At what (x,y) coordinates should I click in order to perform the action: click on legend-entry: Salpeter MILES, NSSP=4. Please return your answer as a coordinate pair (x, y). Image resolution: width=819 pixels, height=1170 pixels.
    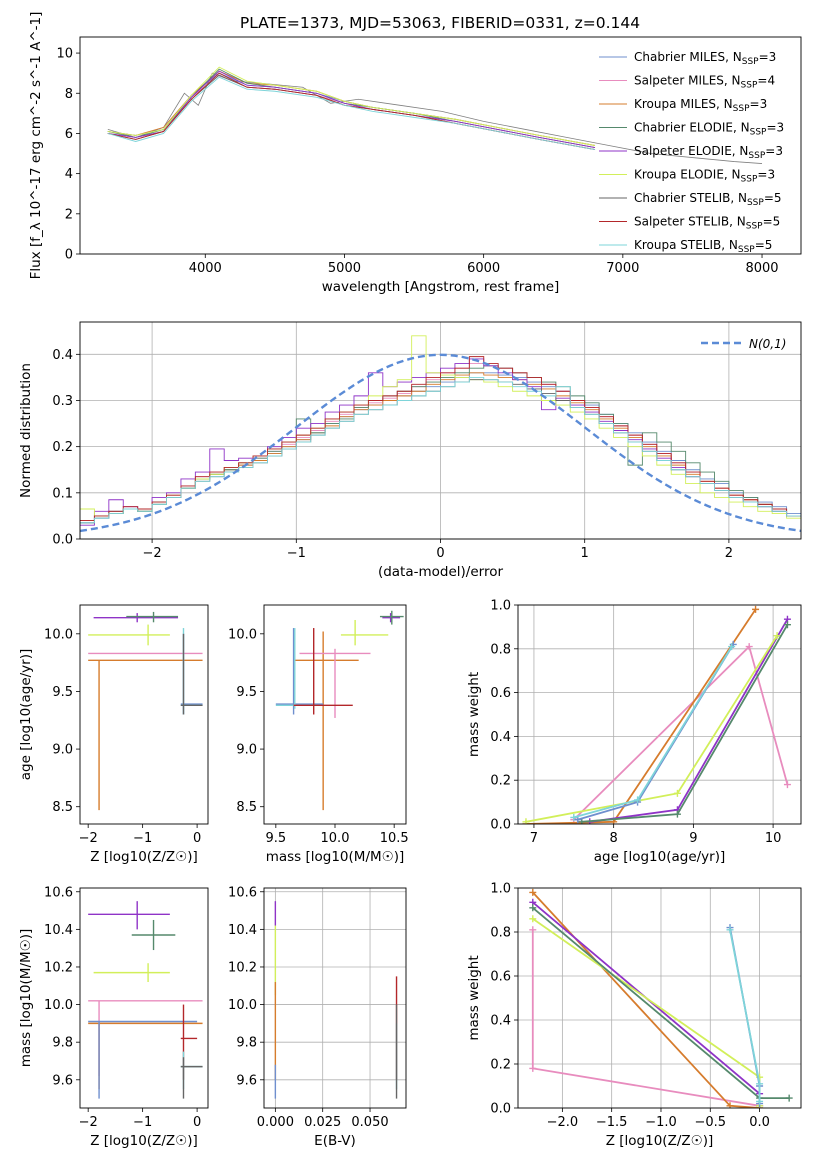
    Looking at the image, I should click on (704, 82).